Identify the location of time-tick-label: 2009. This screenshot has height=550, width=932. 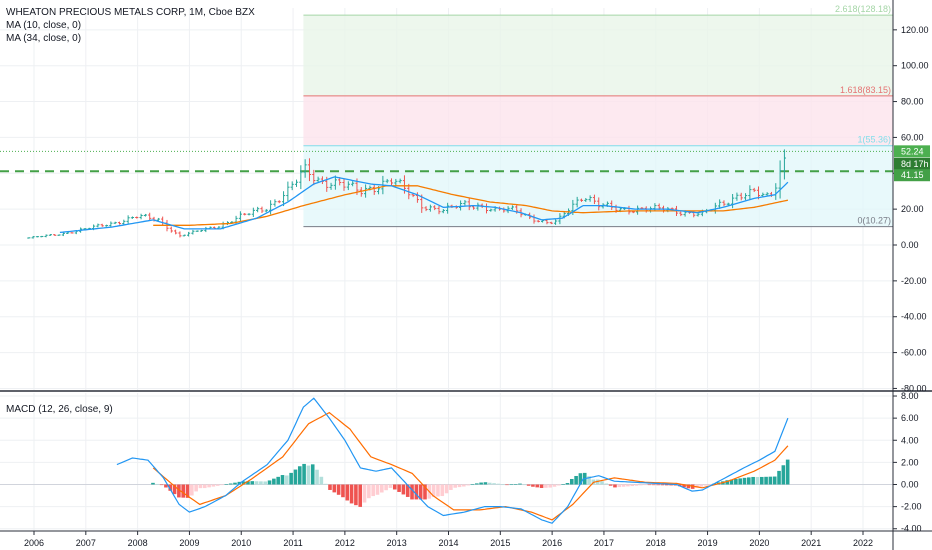
(189, 543).